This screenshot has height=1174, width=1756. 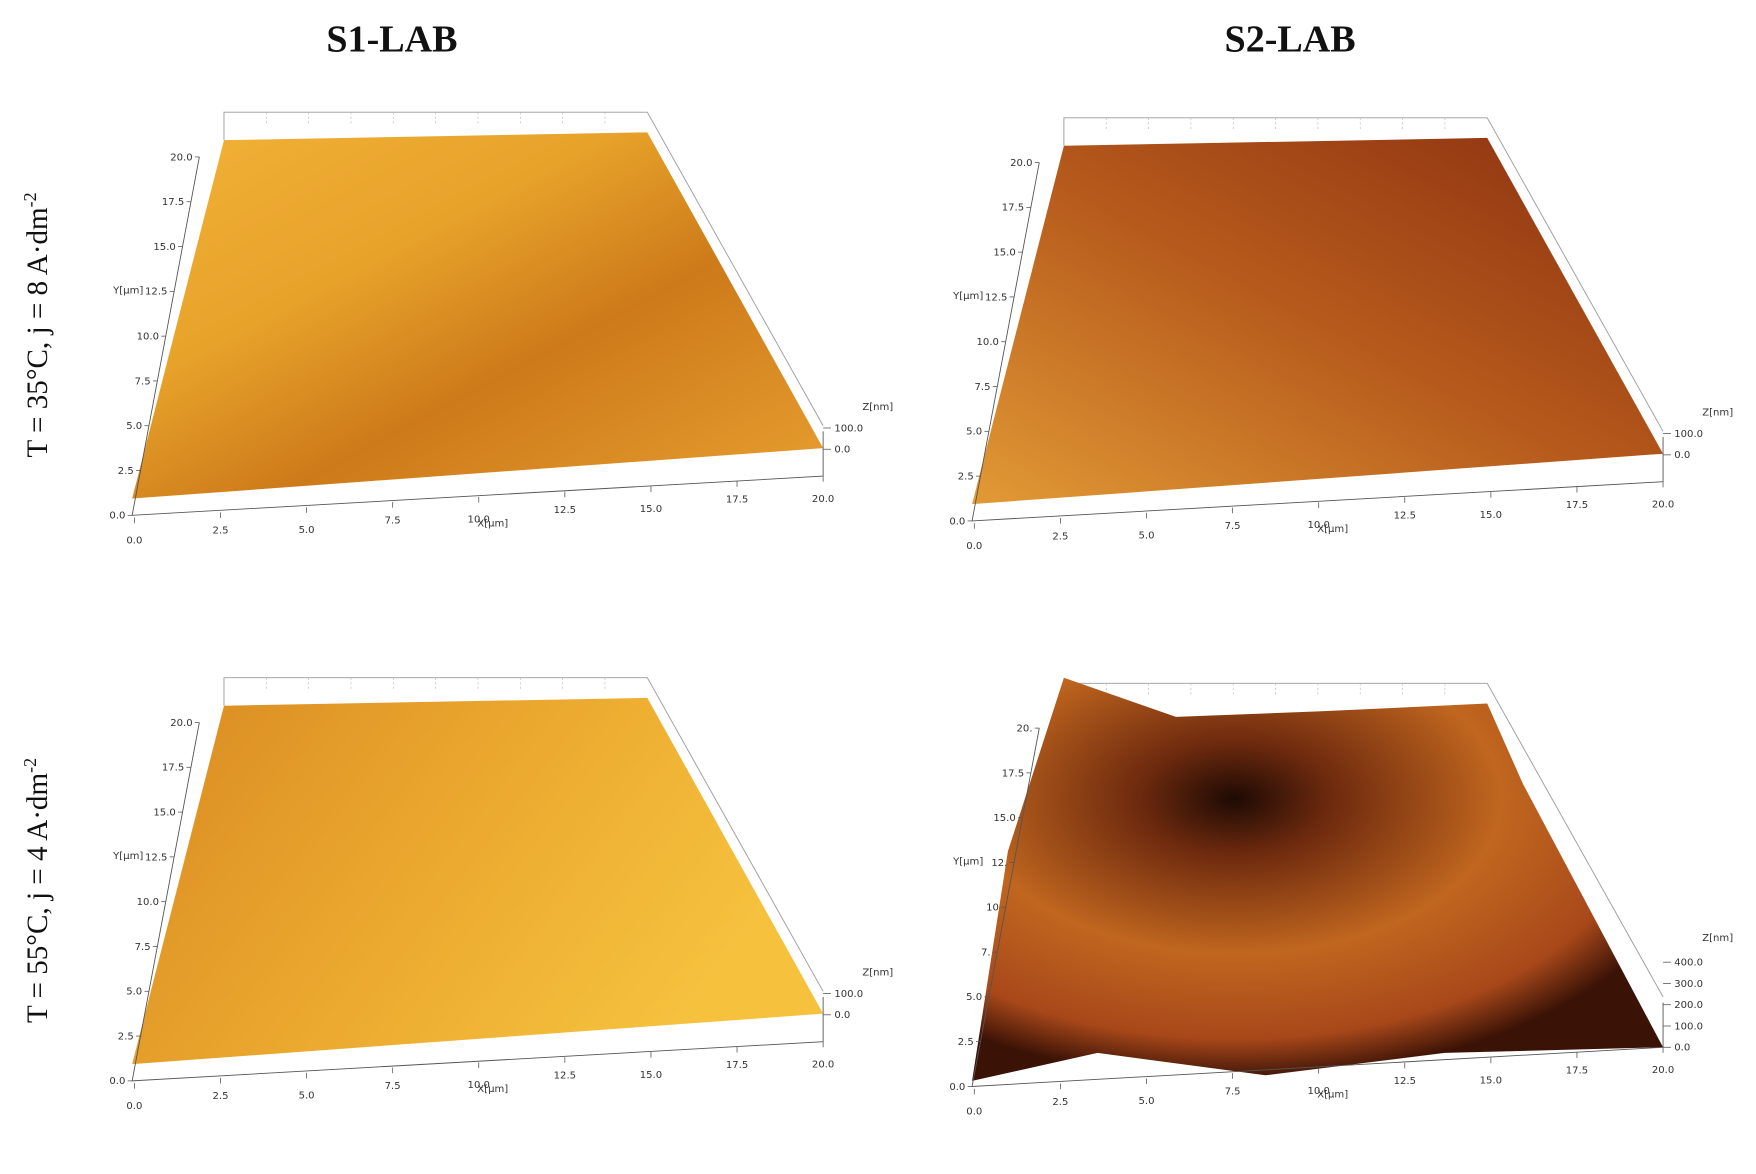 I want to click on y-tick-label: 10, so click(x=992, y=908).